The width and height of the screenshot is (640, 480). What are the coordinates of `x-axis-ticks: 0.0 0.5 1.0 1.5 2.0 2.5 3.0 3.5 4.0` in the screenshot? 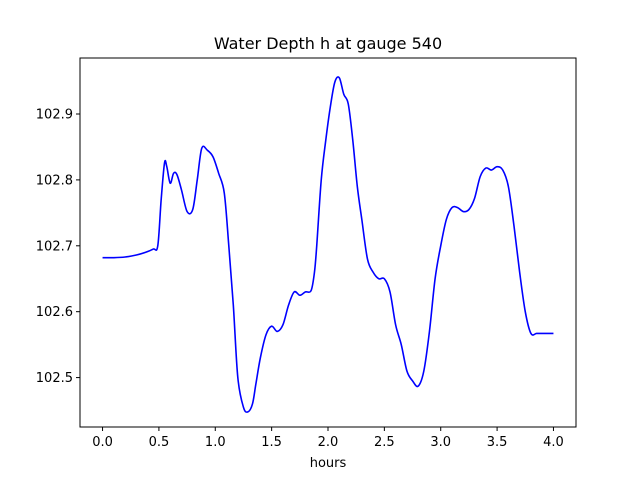 It's located at (328, 438).